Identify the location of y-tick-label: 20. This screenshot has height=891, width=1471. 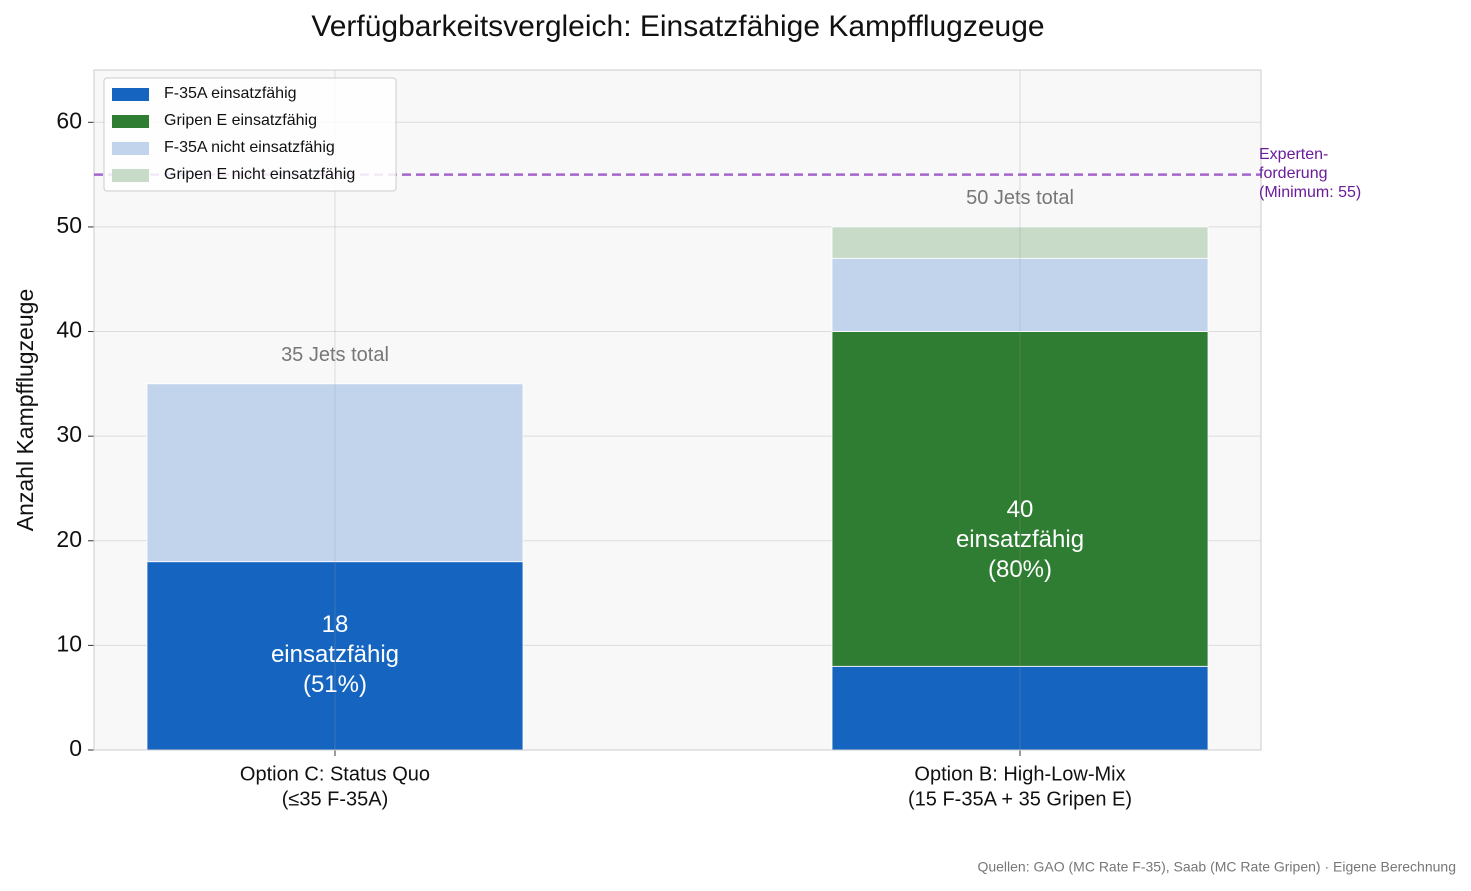
(69, 539).